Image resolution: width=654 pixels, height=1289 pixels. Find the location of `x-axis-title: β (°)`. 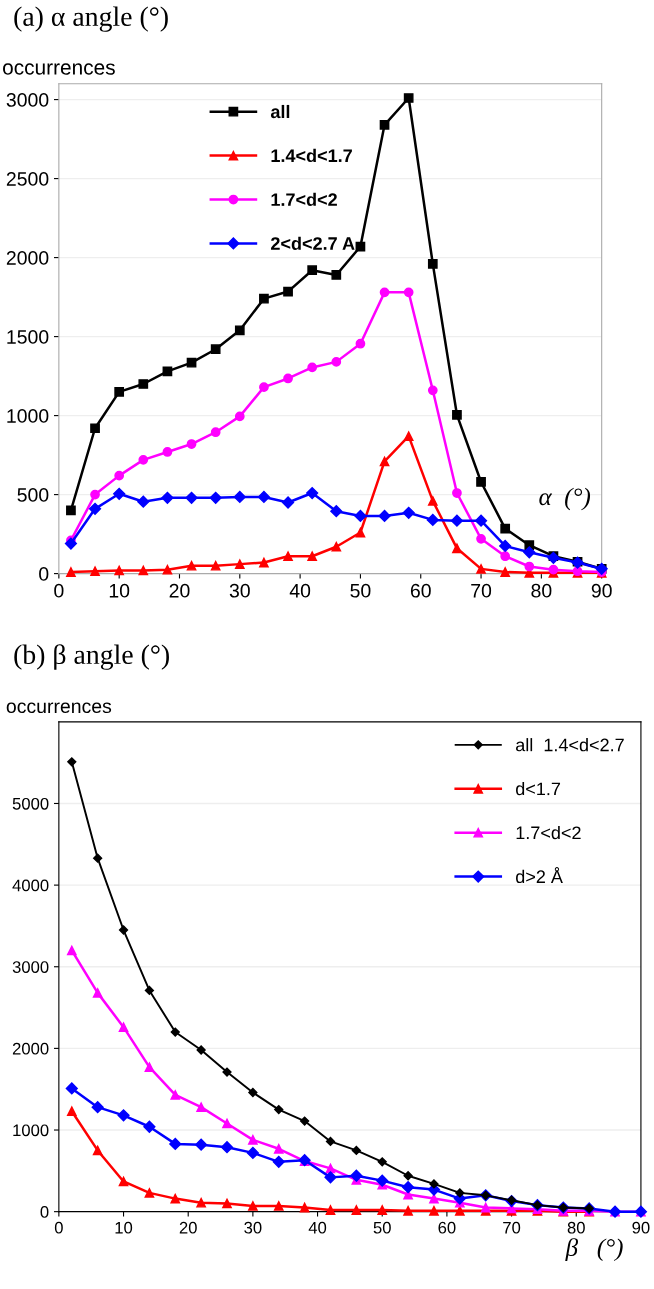

x-axis-title: β (°) is located at coordinates (594, 1250).